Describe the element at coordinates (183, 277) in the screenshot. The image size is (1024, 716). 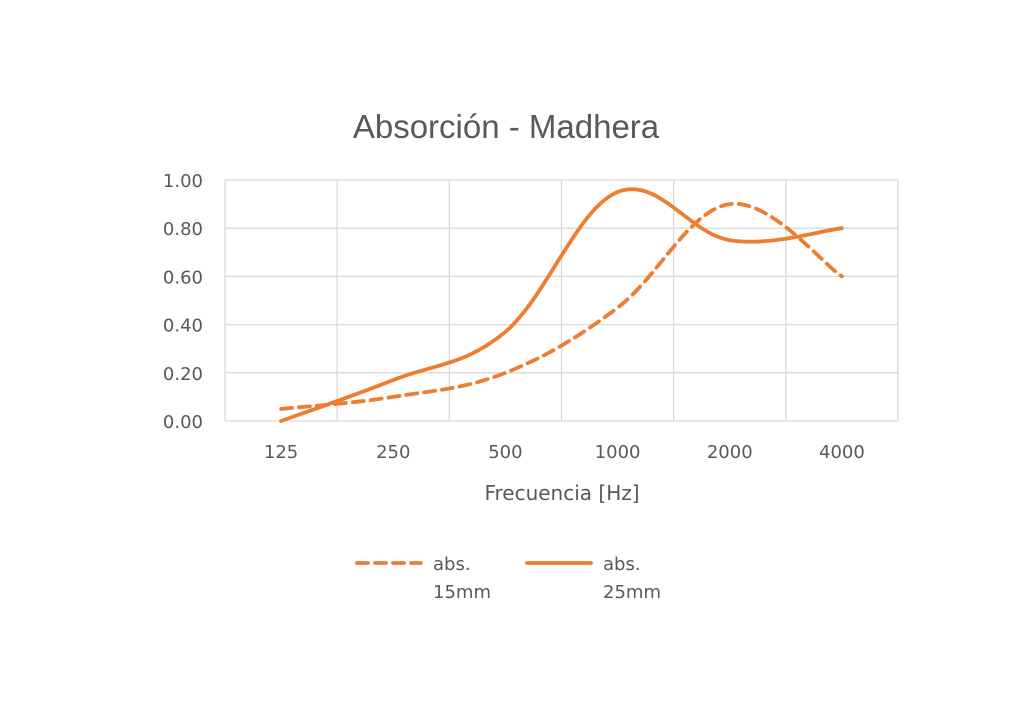
I see `y-tick-label: 0.60` at that location.